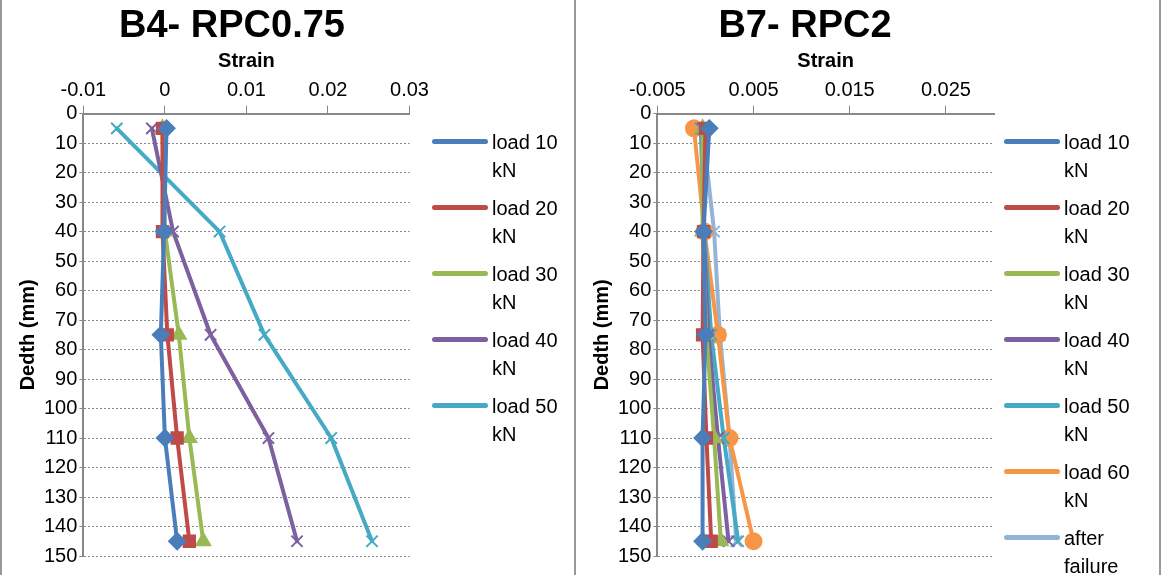 The width and height of the screenshot is (1163, 575). I want to click on x-tick-label: 0, so click(165, 89).